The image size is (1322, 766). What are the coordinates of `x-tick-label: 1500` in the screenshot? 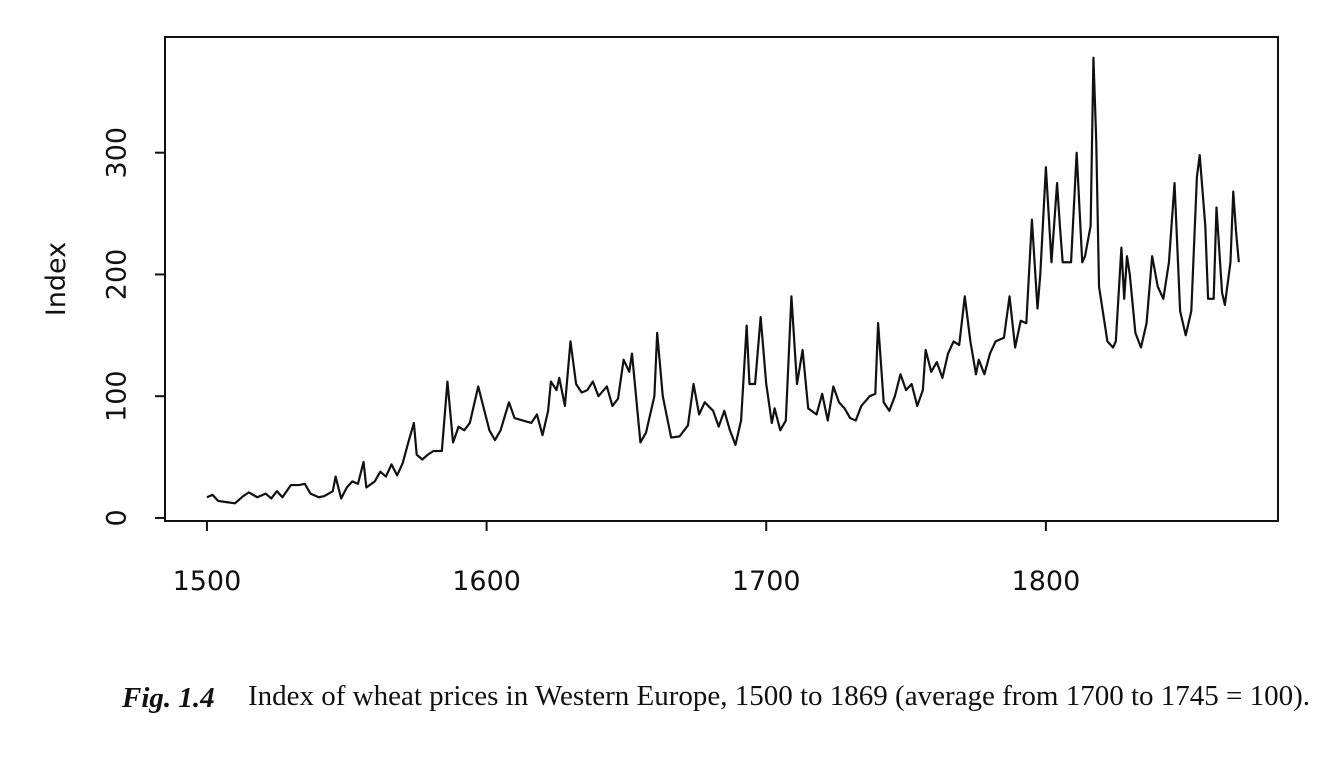 It's located at (207, 581).